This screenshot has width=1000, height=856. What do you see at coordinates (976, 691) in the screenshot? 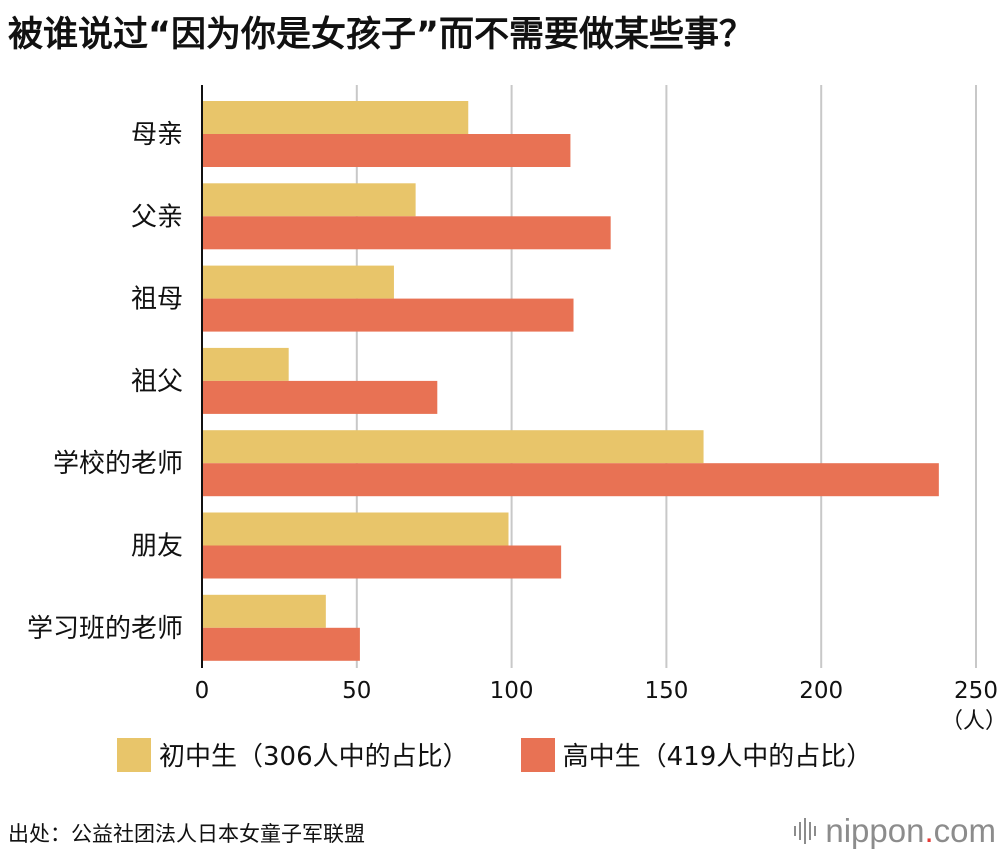
I see `x-tick-label: 250` at bounding box center [976, 691].